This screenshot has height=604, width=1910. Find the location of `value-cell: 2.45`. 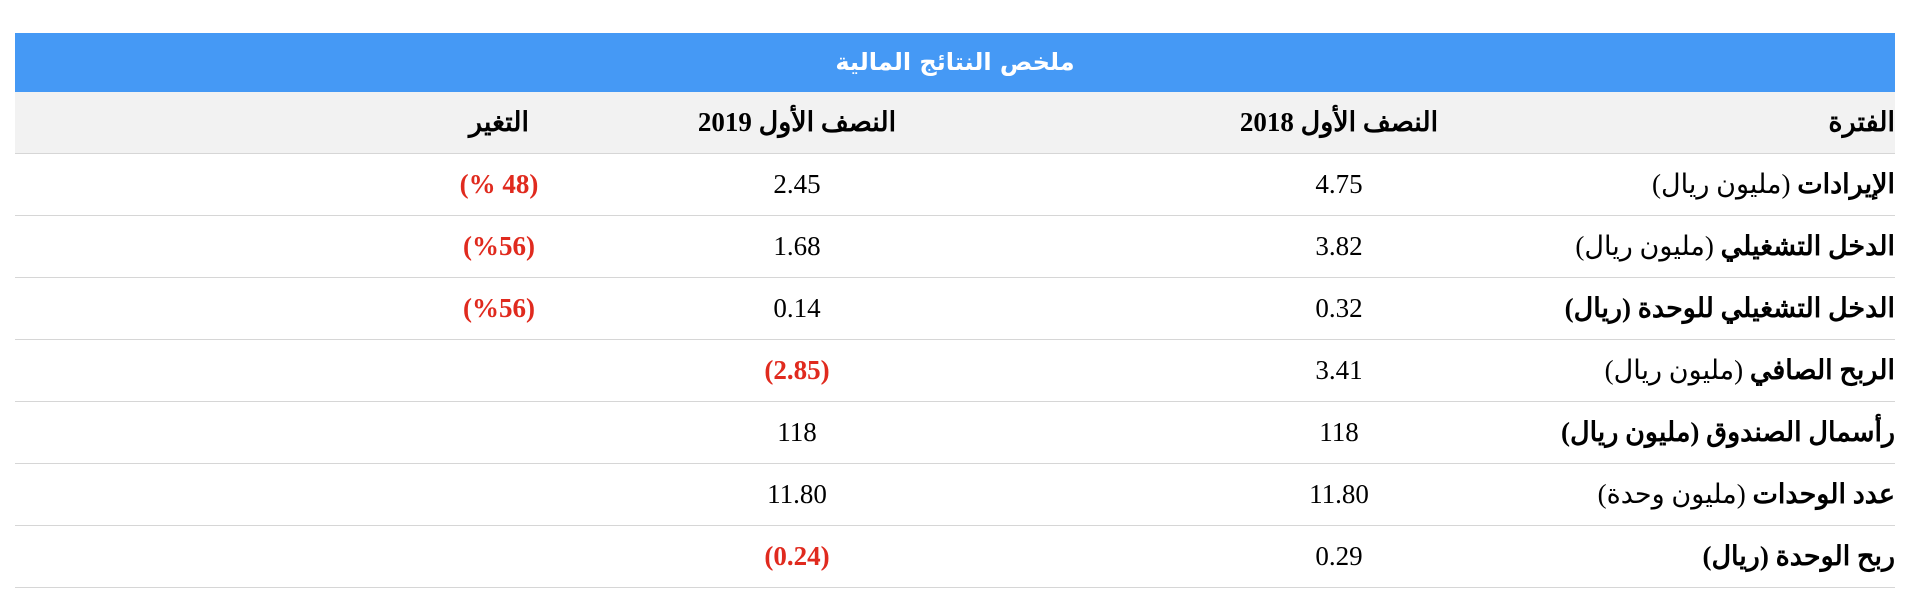

value-cell: 2.45 is located at coordinates (797, 184).